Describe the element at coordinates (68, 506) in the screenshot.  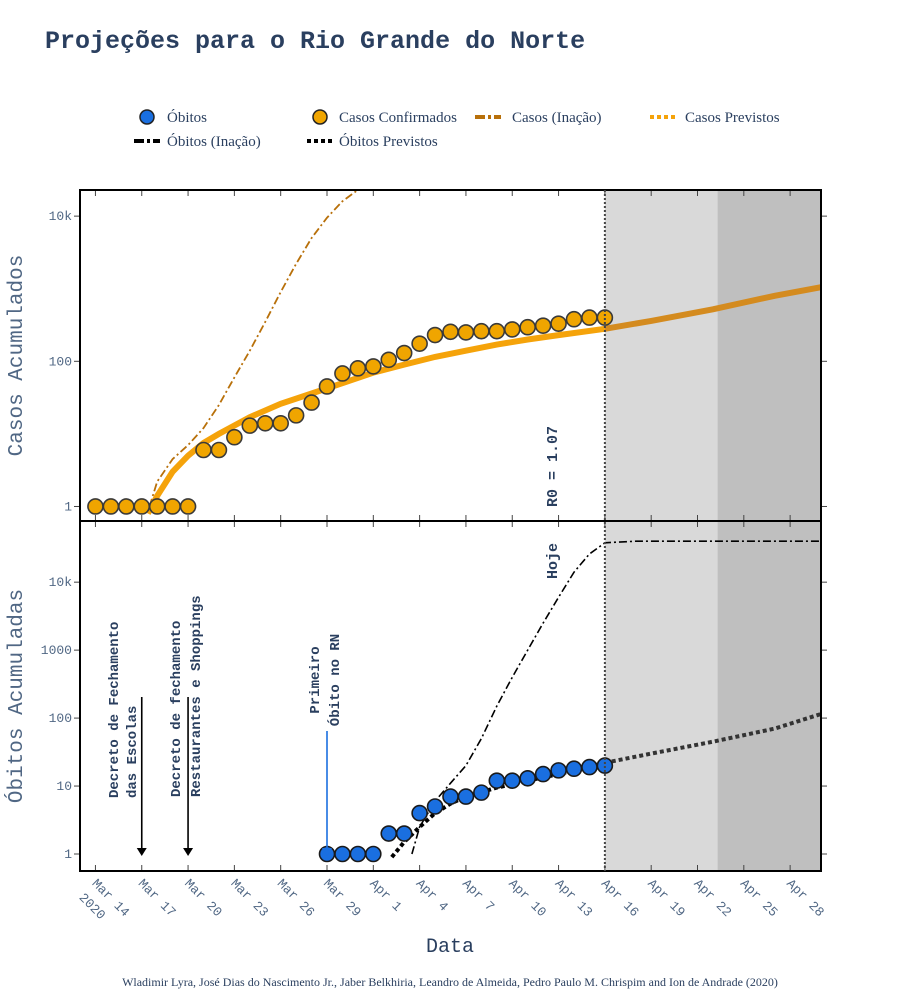
I see `cases-ytick-label: 1` at that location.